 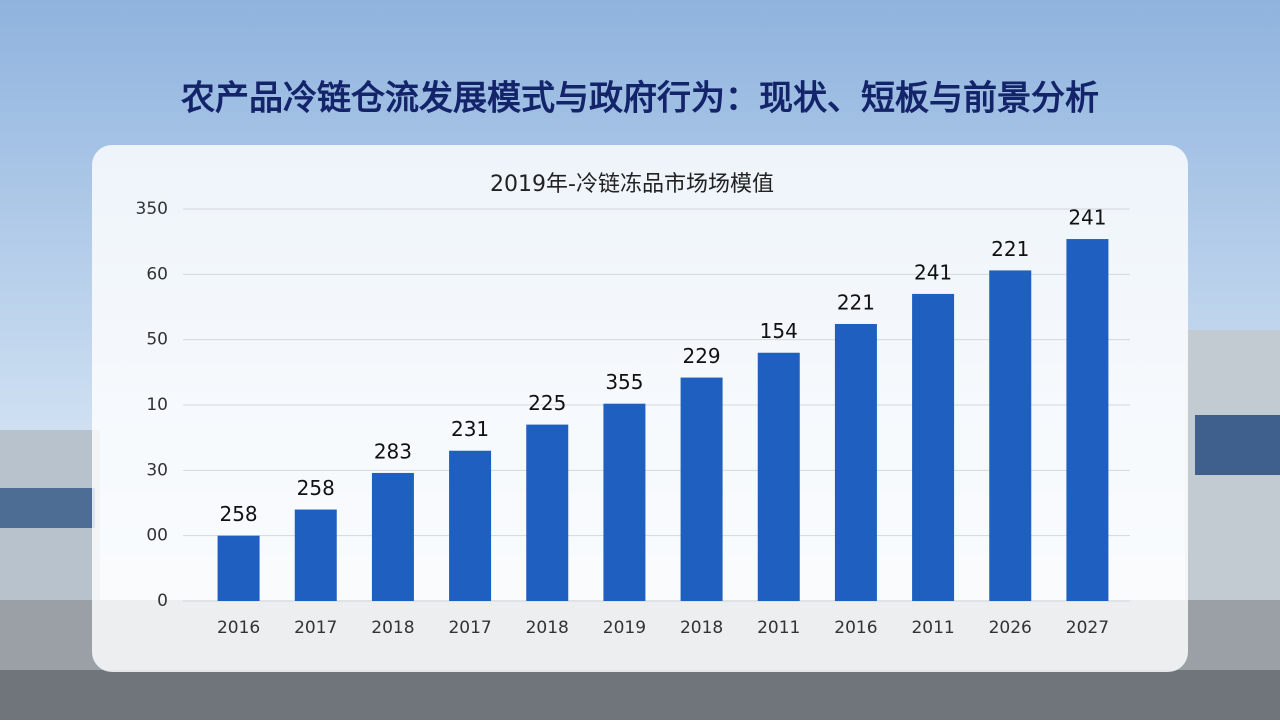 I want to click on ground-shadow, so click(x=640, y=695).